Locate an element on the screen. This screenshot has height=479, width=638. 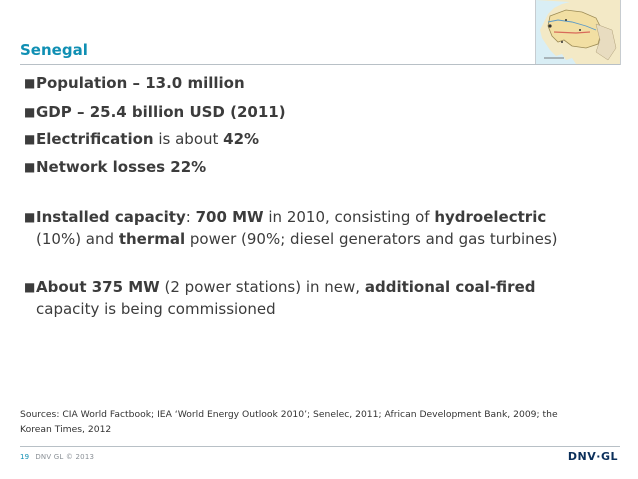
coal-capacity: About 375 MW is located at coordinates (98, 287).